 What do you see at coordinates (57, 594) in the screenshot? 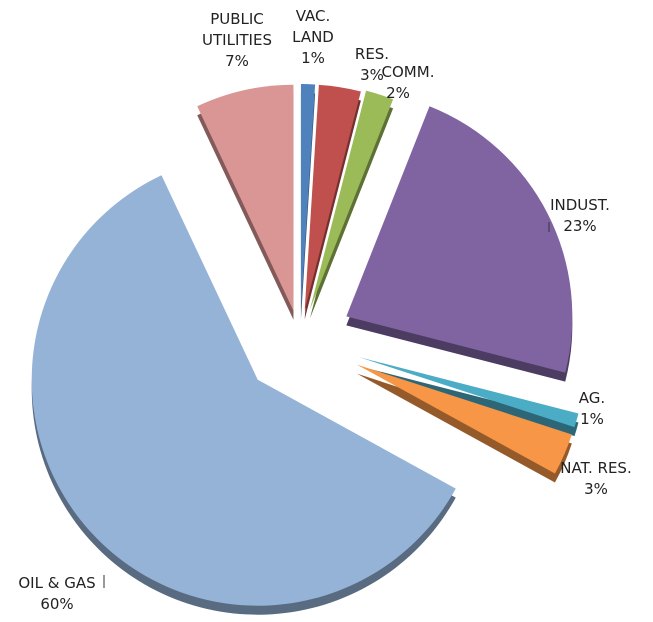
I see `slice-label: OIL & GAS 60%` at bounding box center [57, 594].